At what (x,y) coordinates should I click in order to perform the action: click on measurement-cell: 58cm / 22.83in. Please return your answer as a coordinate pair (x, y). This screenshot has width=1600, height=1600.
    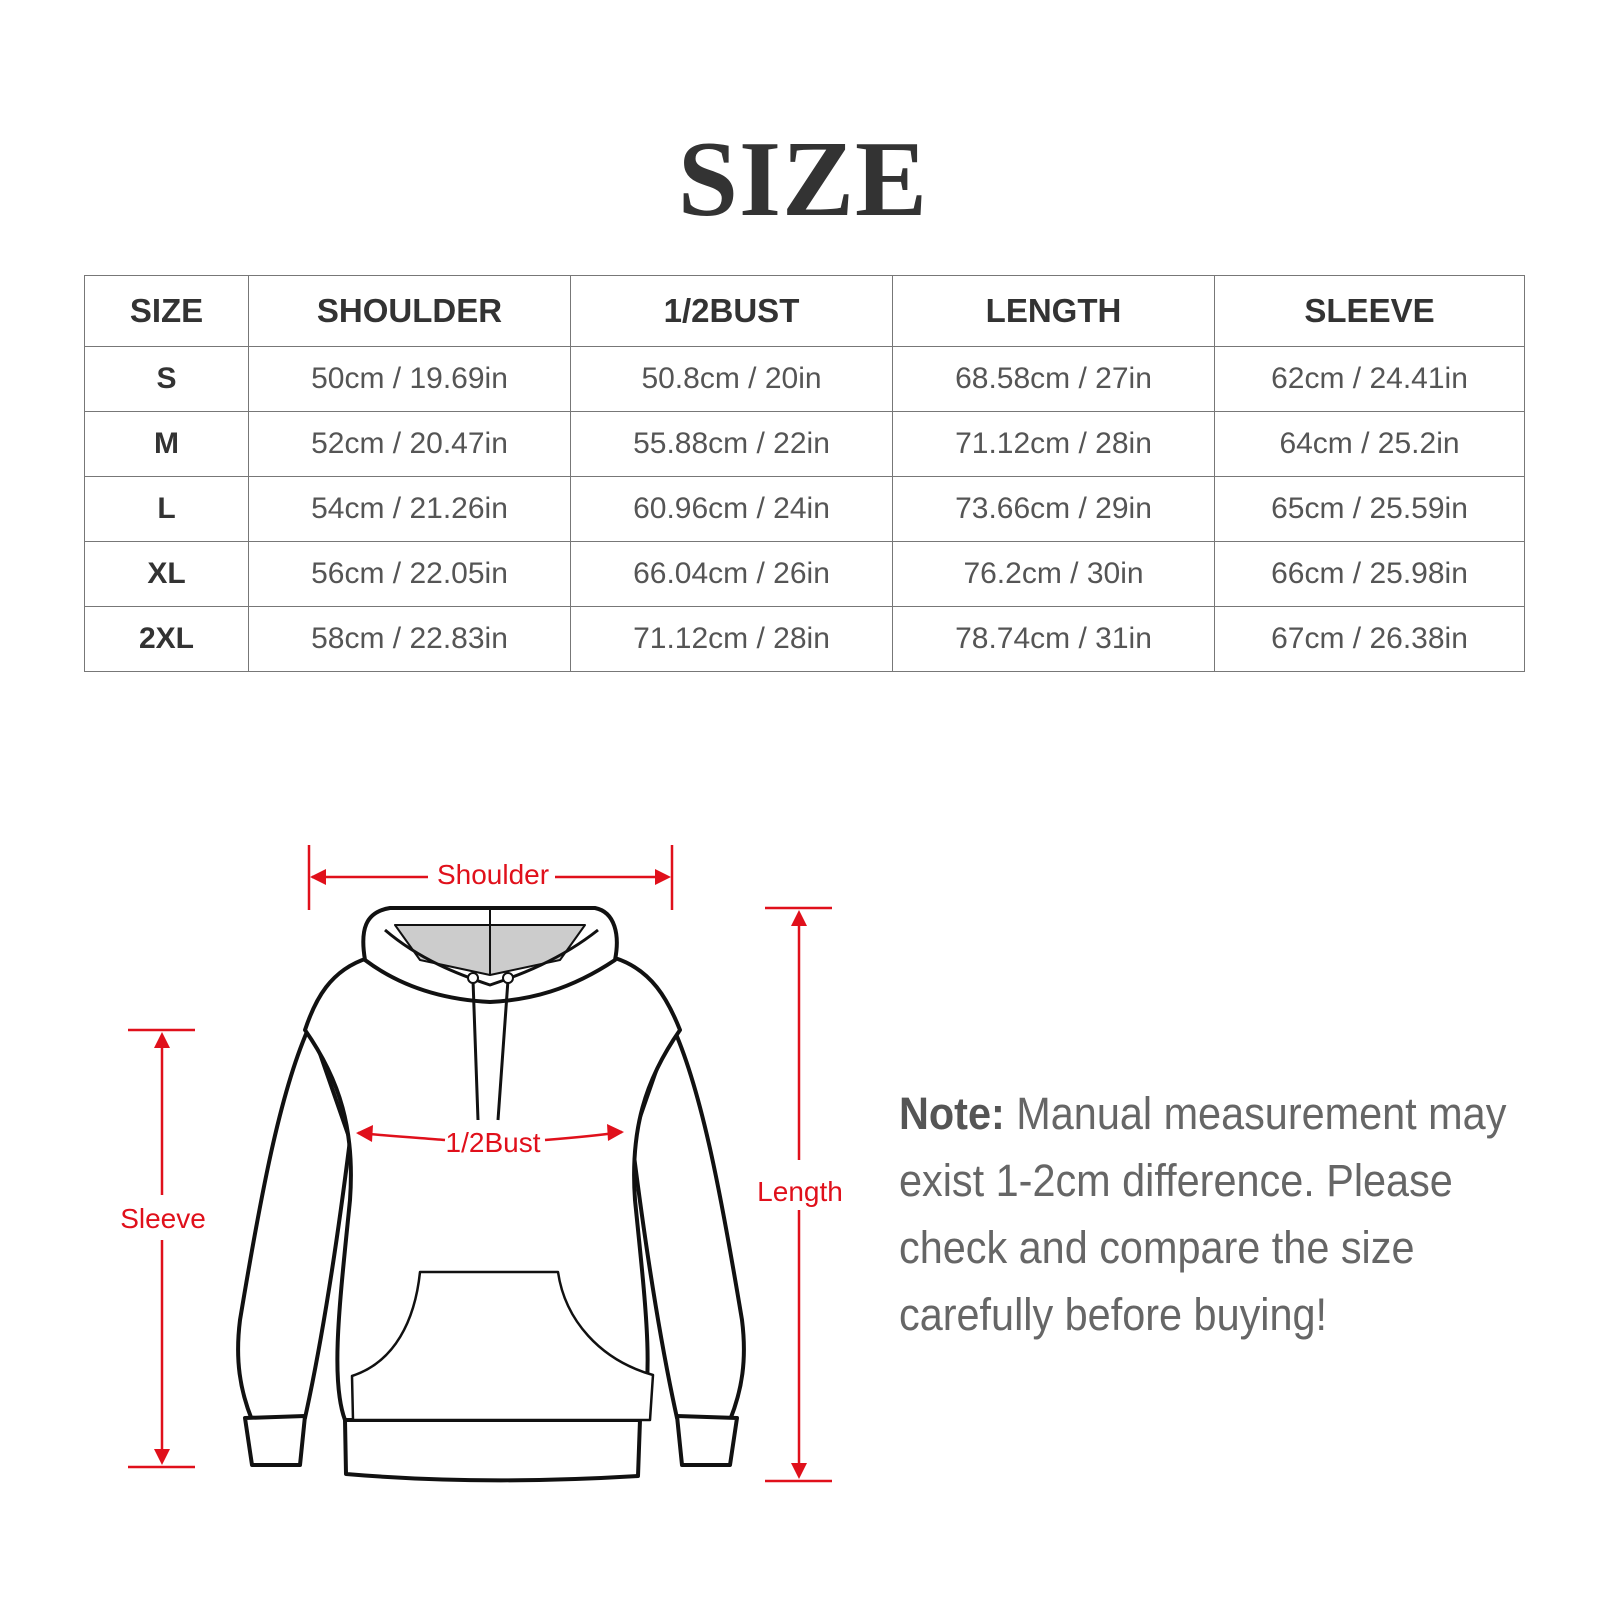
    Looking at the image, I should click on (409, 639).